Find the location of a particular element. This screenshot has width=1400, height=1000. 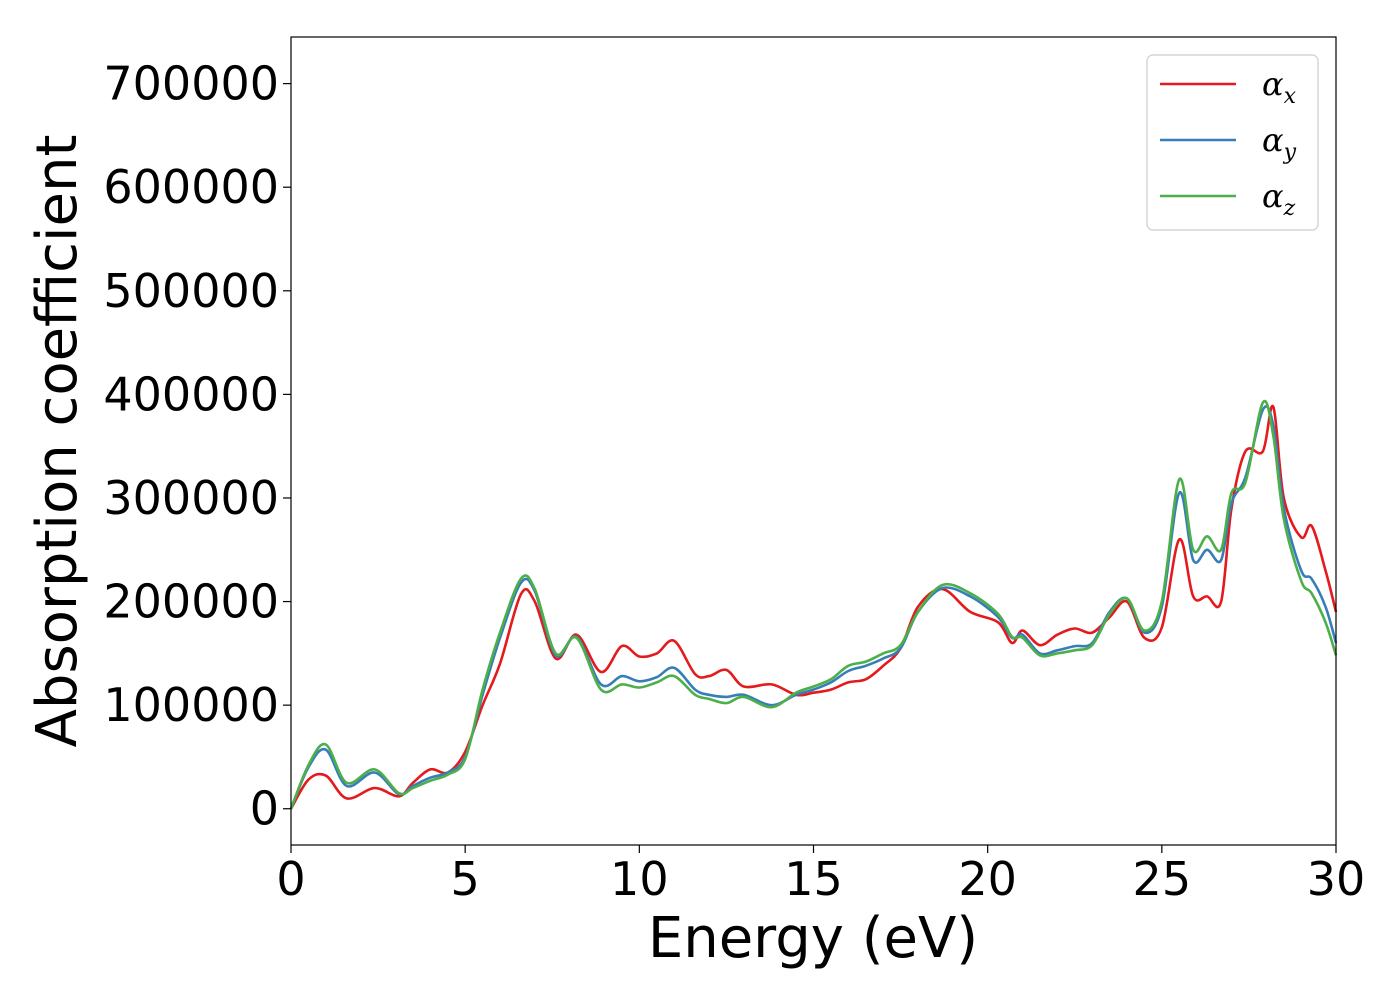

y-tick-label: 200000 is located at coordinates (191, 602).